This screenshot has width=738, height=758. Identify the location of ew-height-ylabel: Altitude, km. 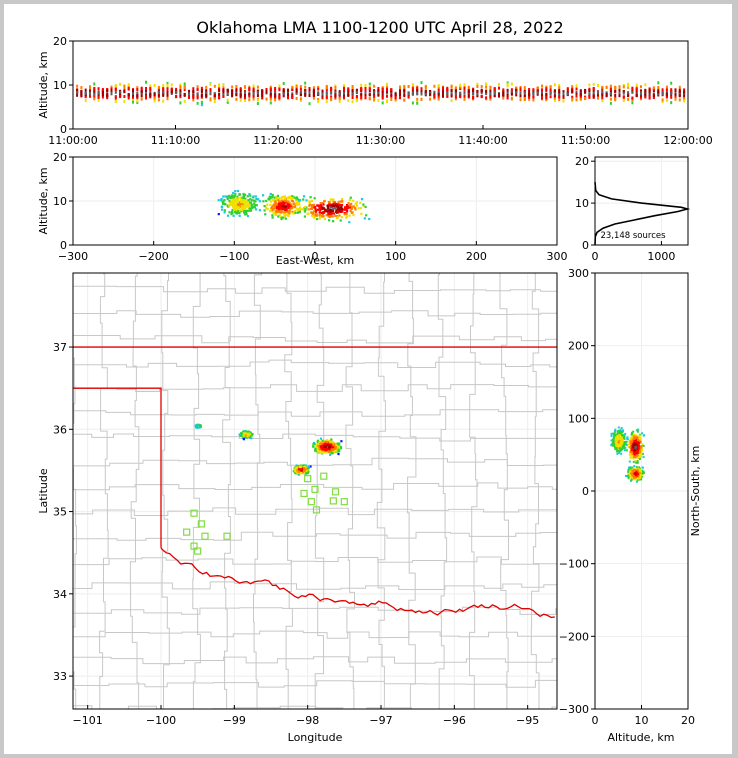
(43, 200).